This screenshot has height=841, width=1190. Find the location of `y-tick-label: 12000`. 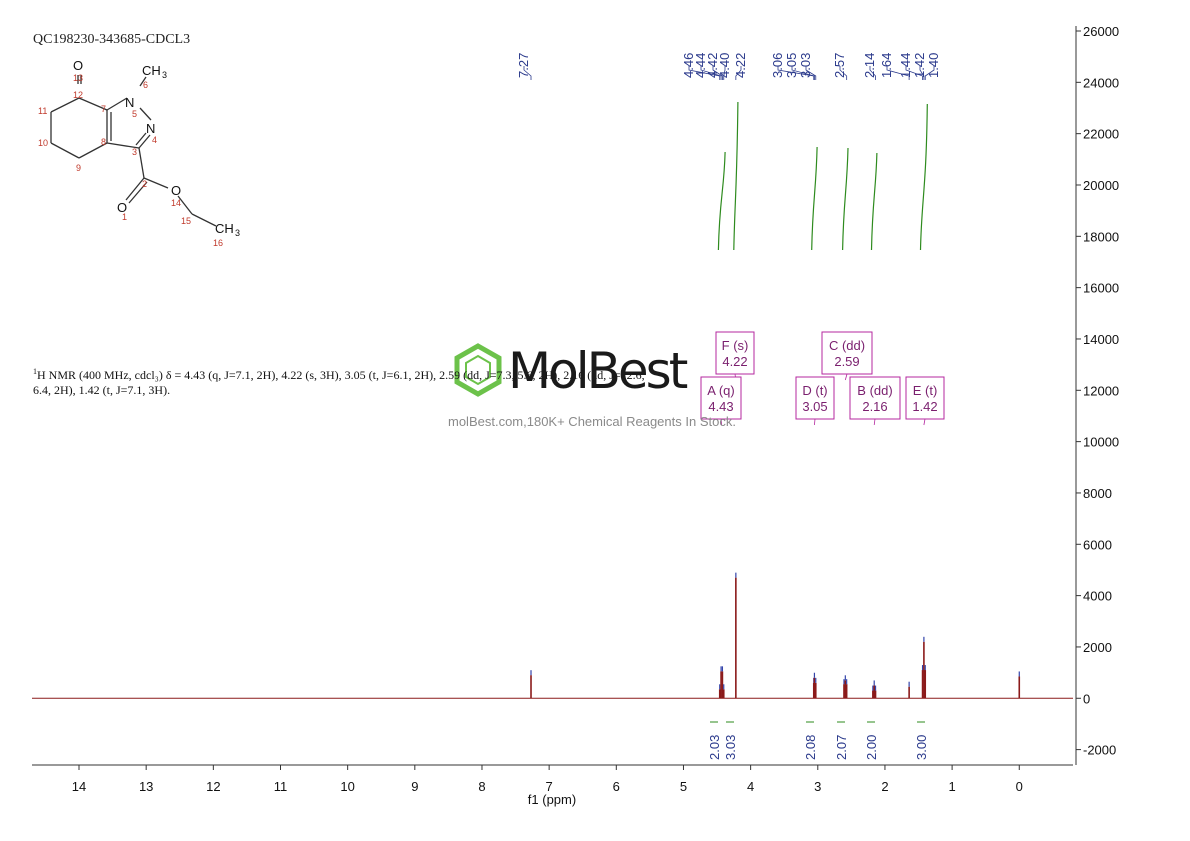

y-tick-label: 12000 is located at coordinates (1101, 390).